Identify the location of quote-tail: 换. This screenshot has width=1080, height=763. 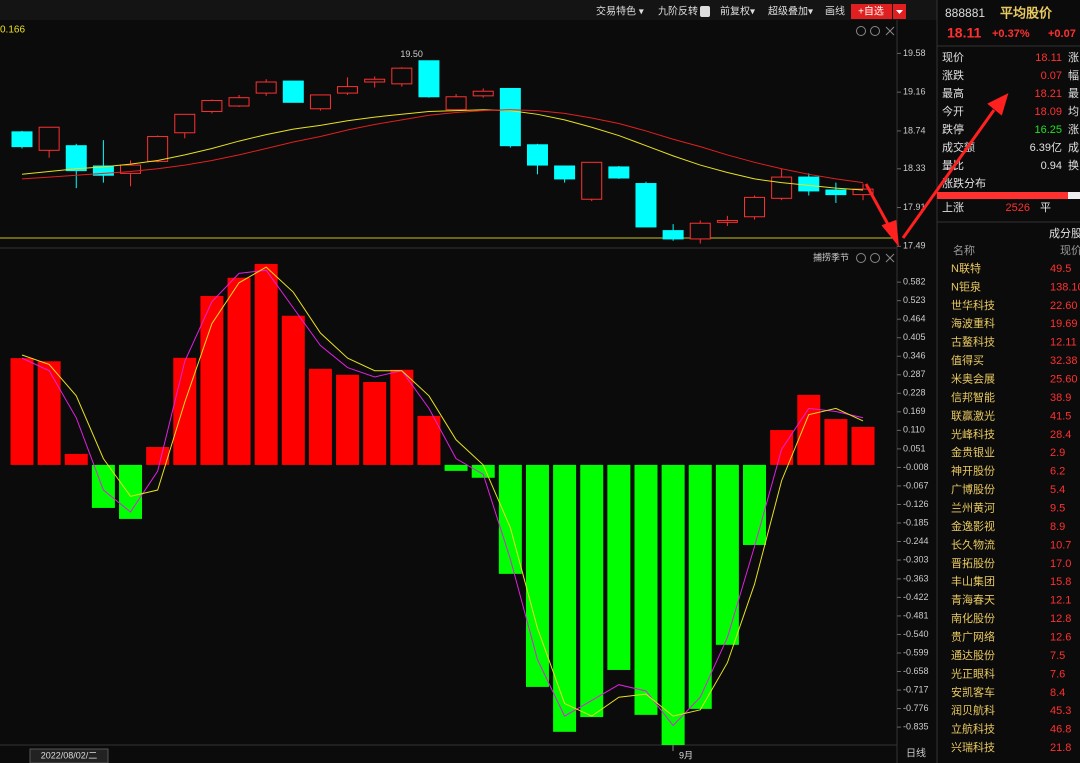
(1073, 165).